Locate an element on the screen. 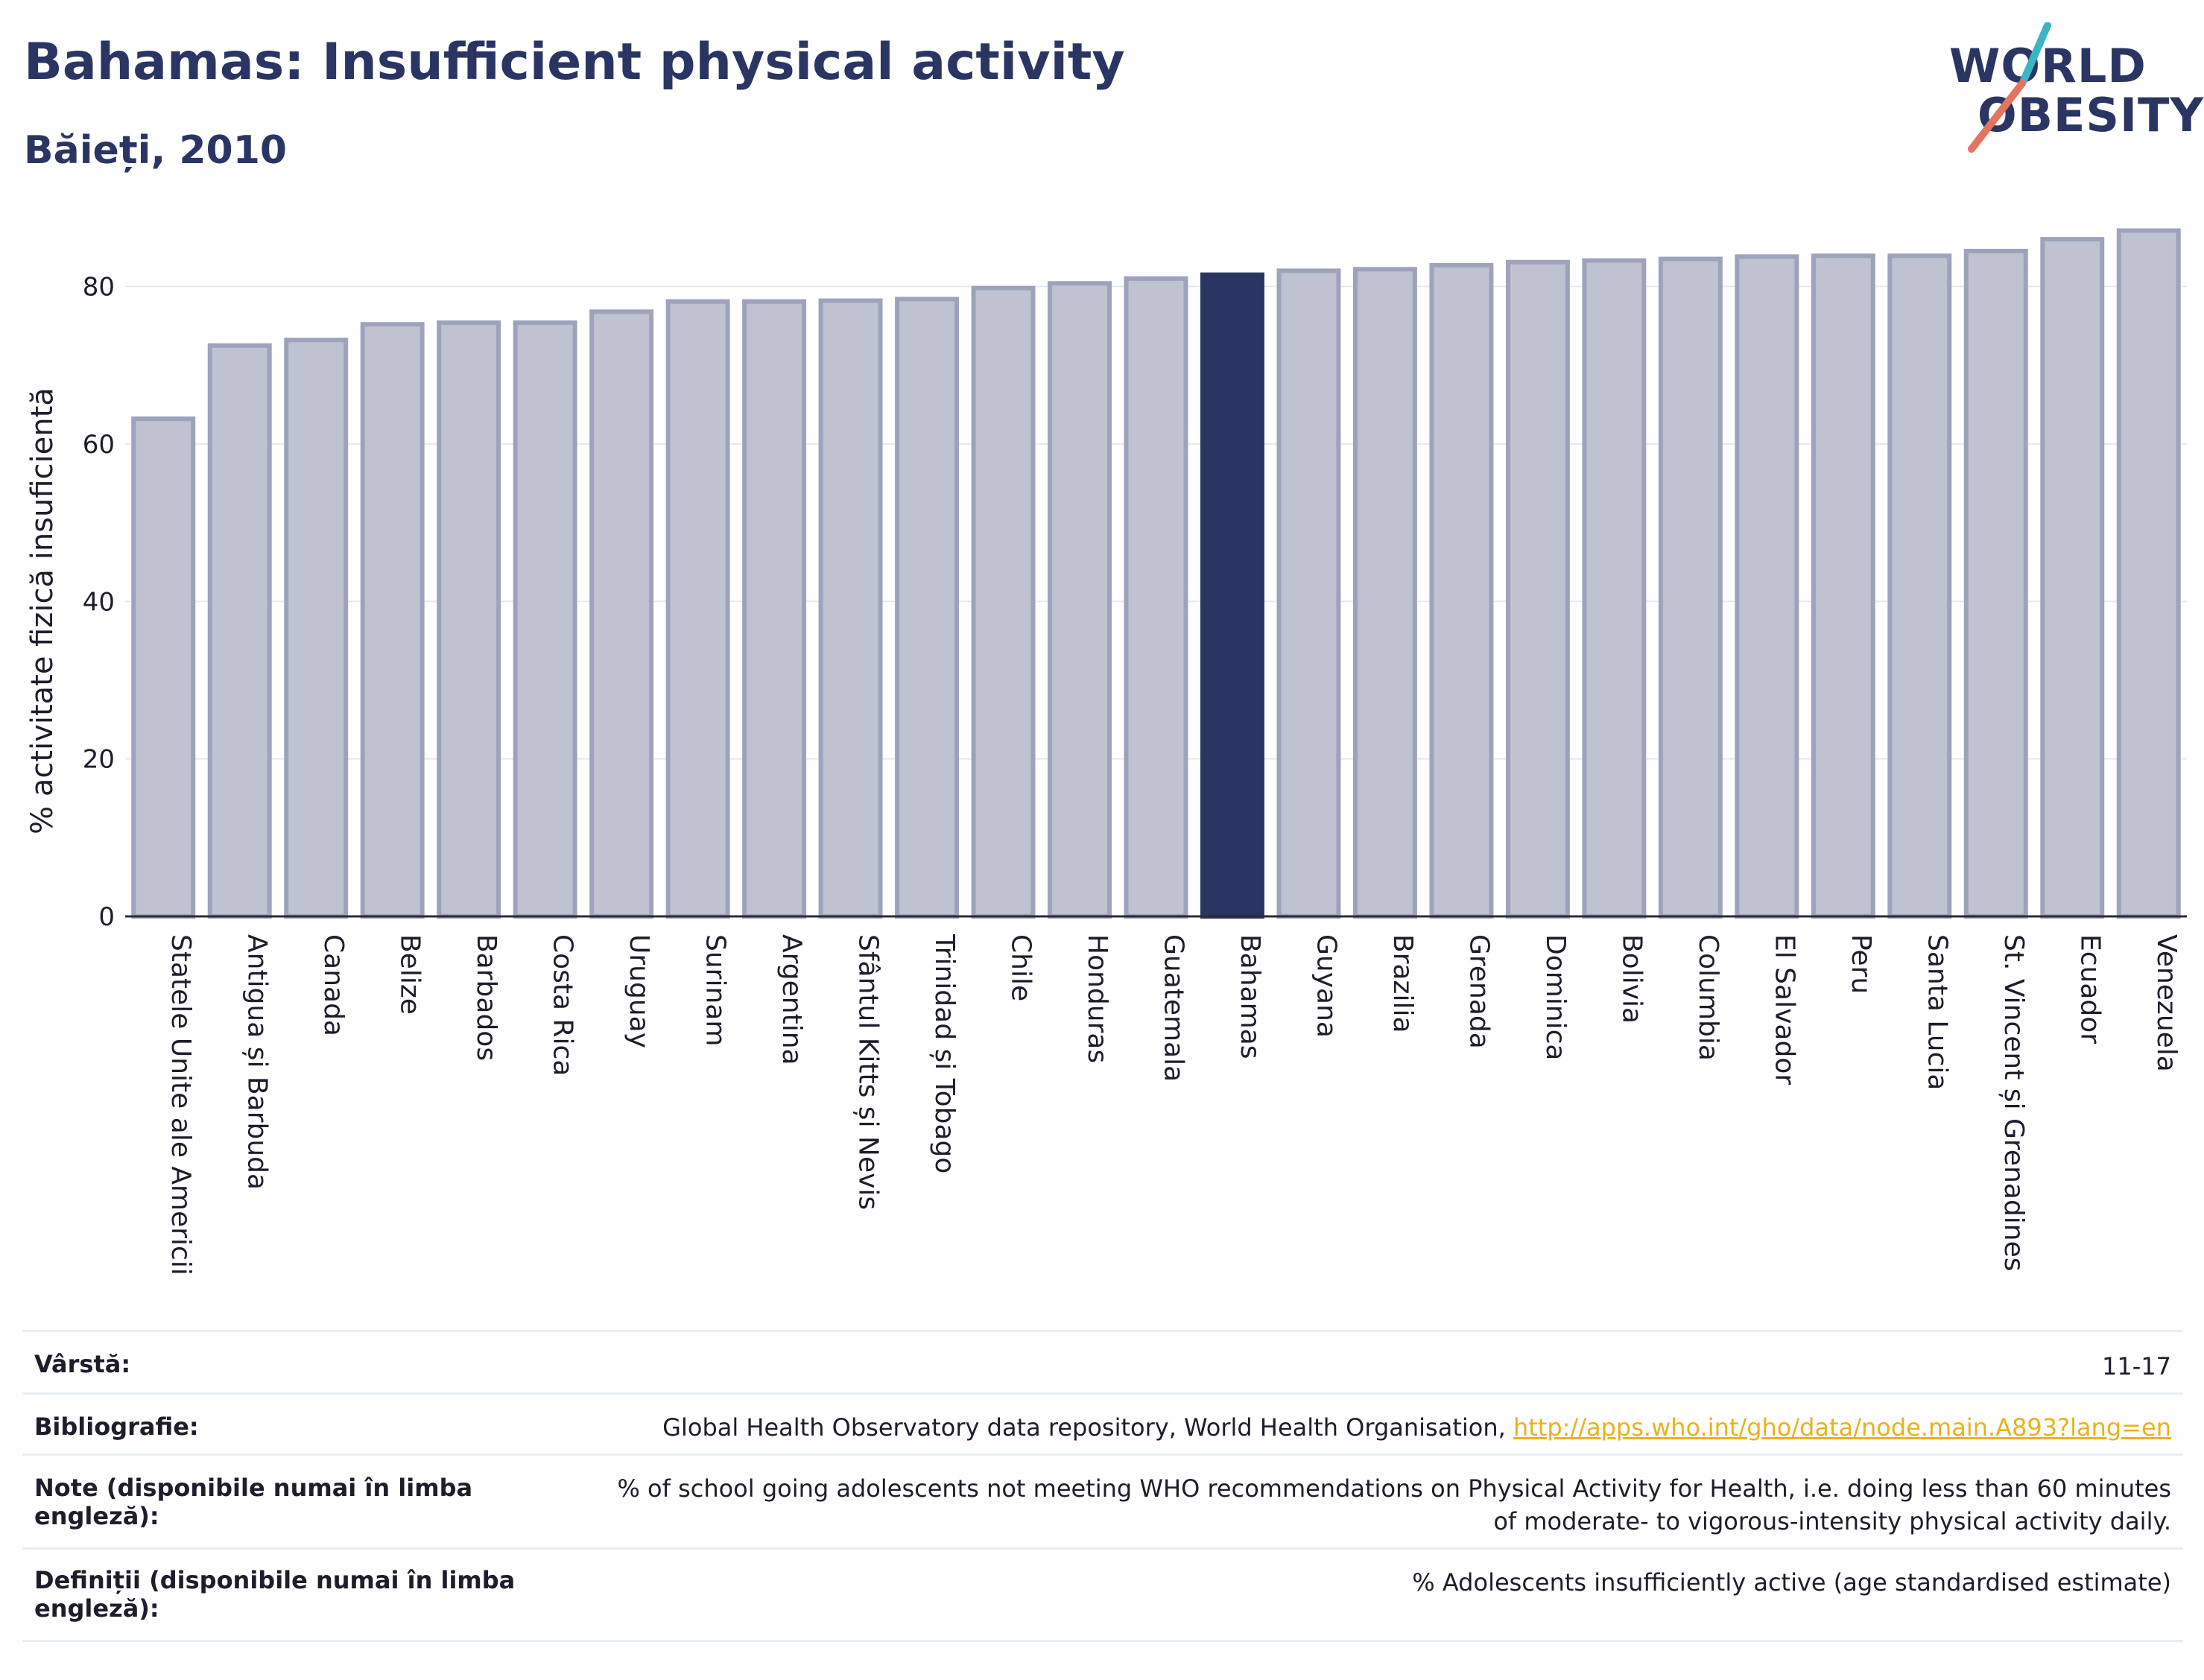 This screenshot has width=2204, height=1680. meta-age-value: 11-17 is located at coordinates (1383, 1362).